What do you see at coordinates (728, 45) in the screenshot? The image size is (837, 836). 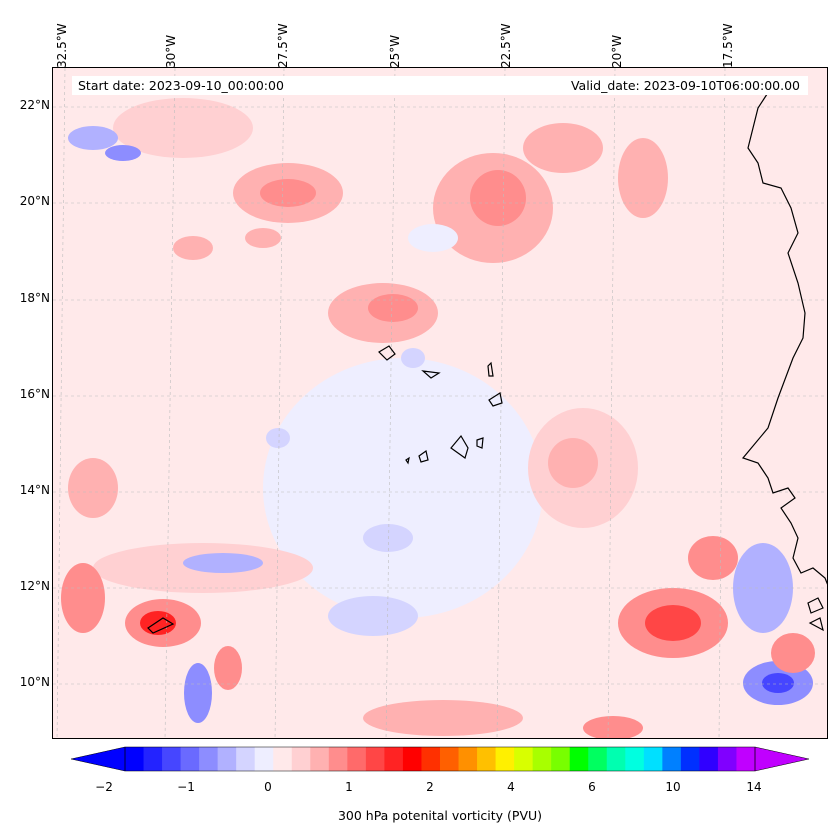 I see `longitude-label: 17.5°W` at bounding box center [728, 45].